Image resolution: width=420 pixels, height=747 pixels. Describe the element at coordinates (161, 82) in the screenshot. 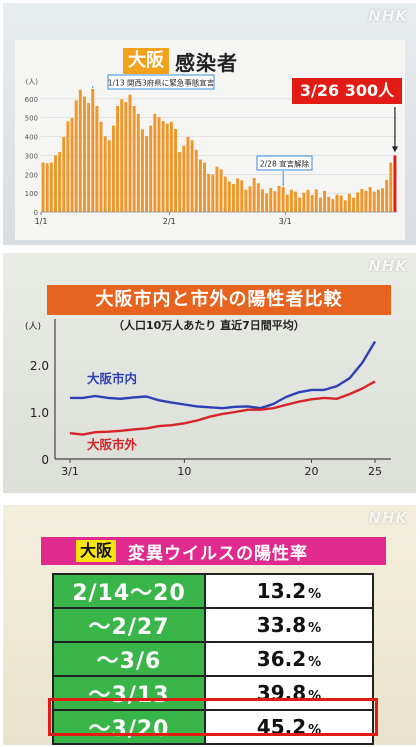

I see `annotation-box` at that location.